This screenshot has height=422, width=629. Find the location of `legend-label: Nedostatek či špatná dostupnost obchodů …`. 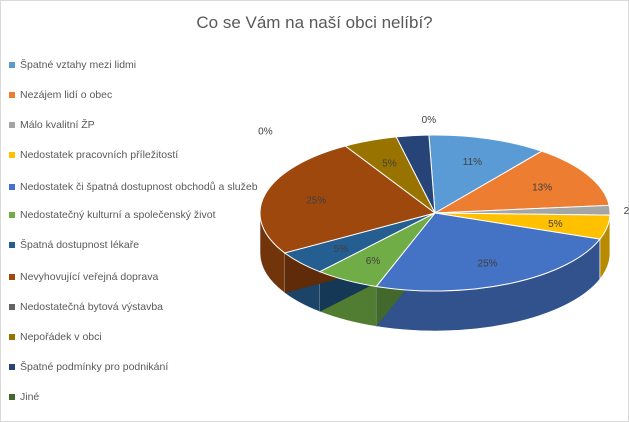

legend-label: Nedostatek či špatná dostupnost obchodů … is located at coordinates (139, 187).